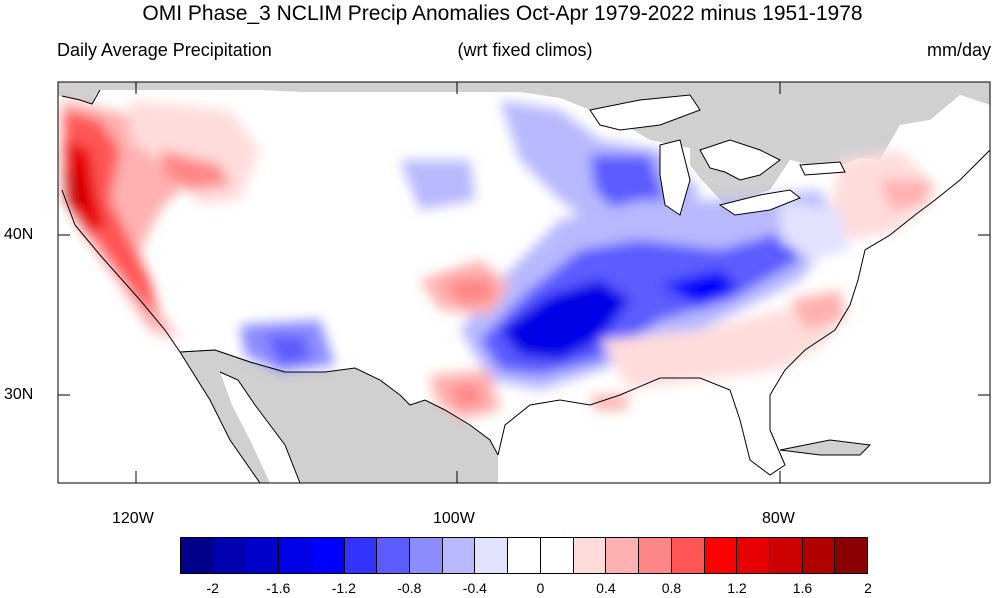  Describe the element at coordinates (260, 427) in the screenshot. I see `gulf-of-california` at that location.